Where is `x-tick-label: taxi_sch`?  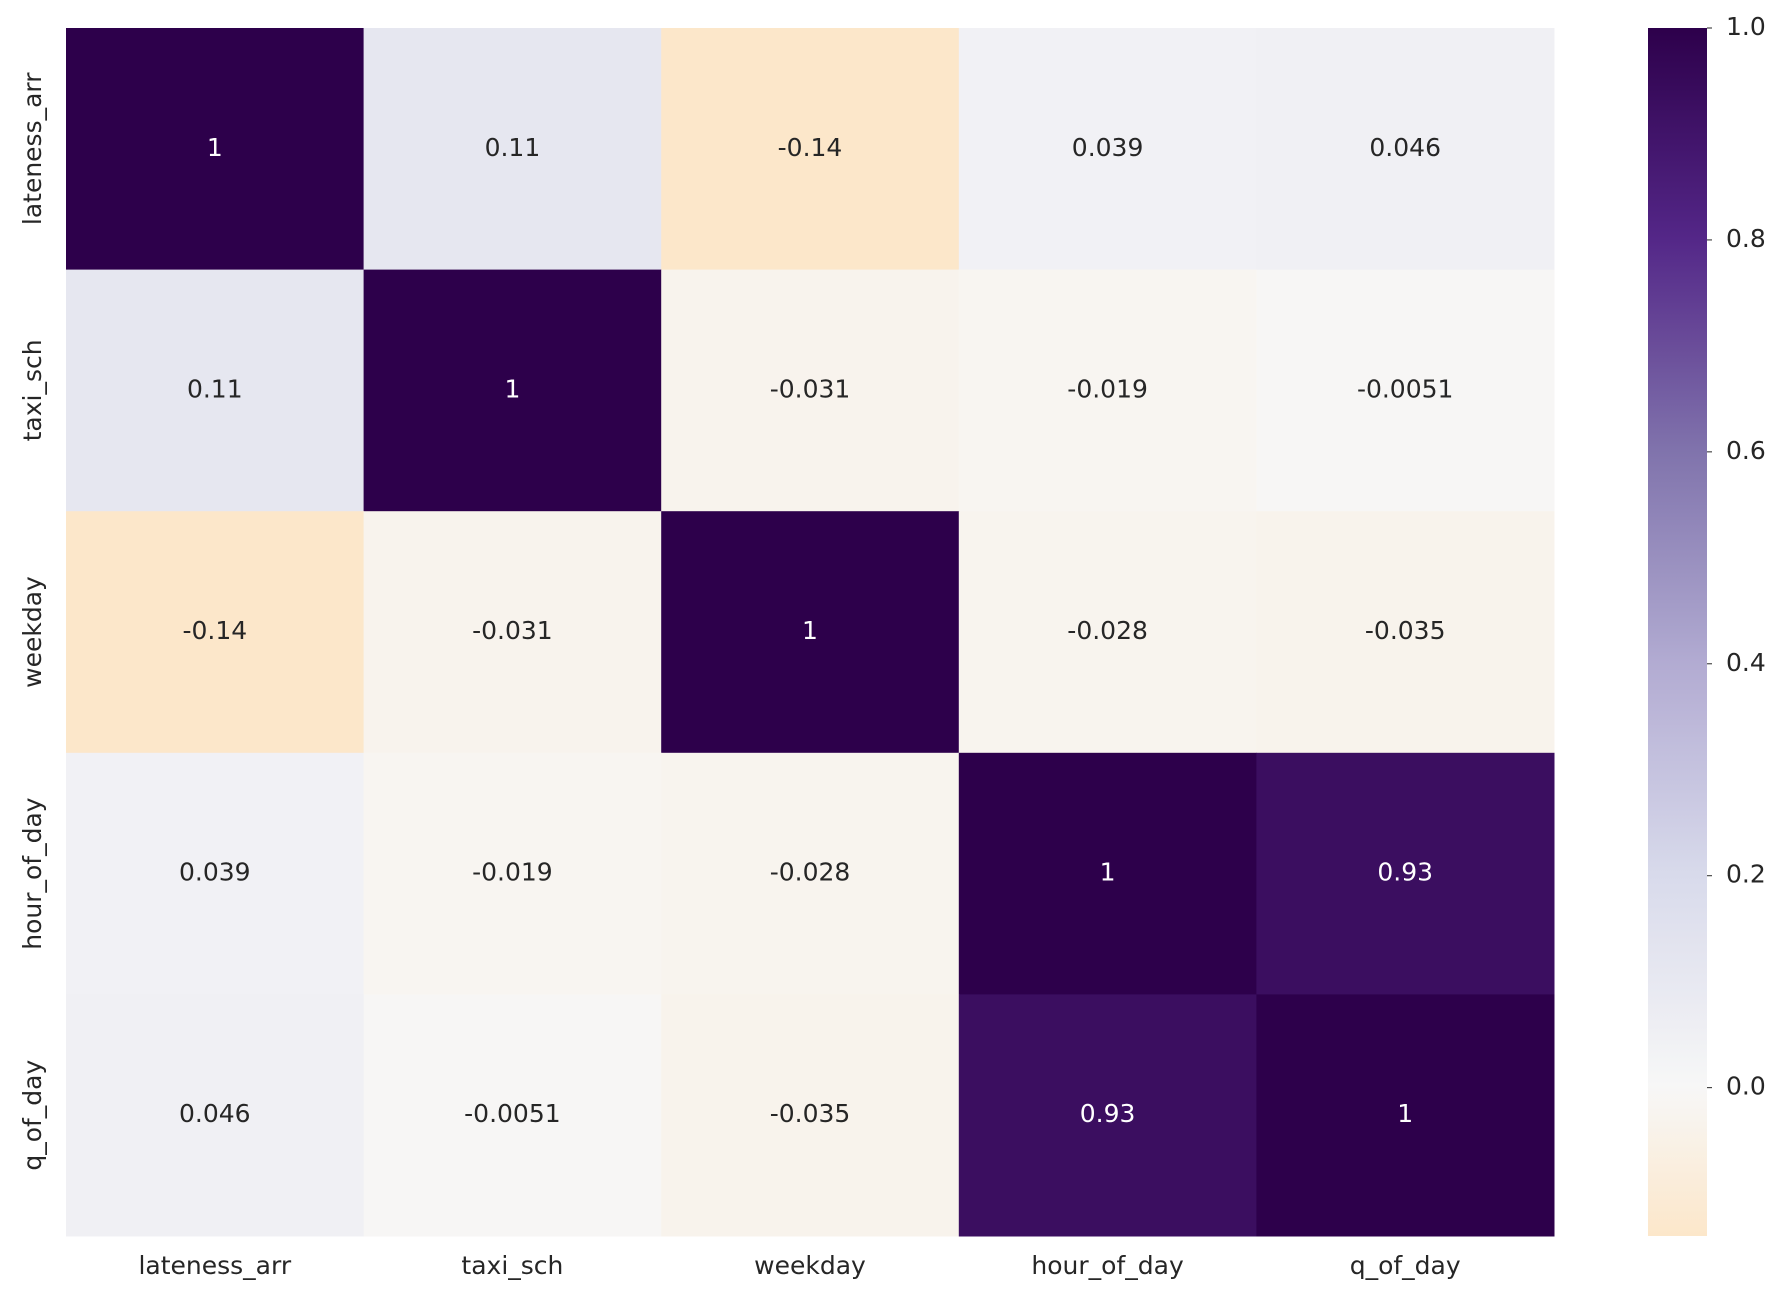
x-tick-label: taxi_sch is located at coordinates (512, 1265).